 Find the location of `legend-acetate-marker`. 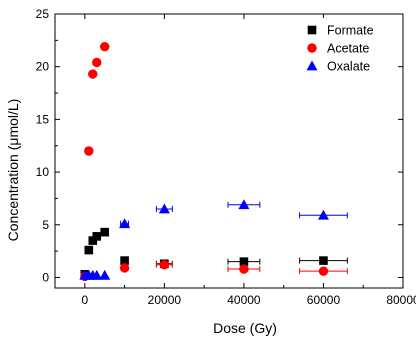

legend-acetate-marker is located at coordinates (312, 48).